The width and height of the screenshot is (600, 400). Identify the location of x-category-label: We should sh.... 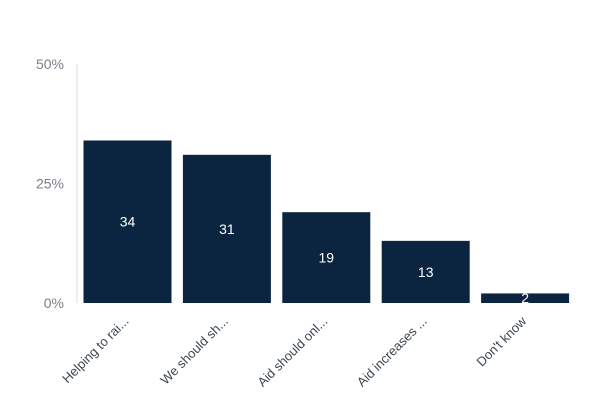
(194, 351).